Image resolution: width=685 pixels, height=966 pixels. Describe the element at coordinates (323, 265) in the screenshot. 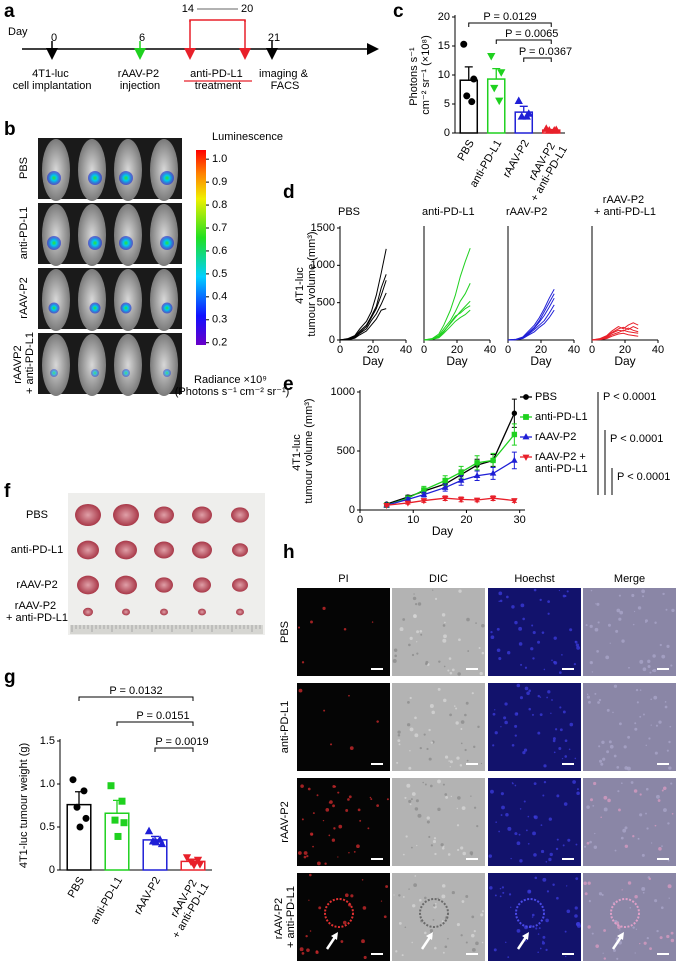

I see `y-tick-label: 1000` at that location.